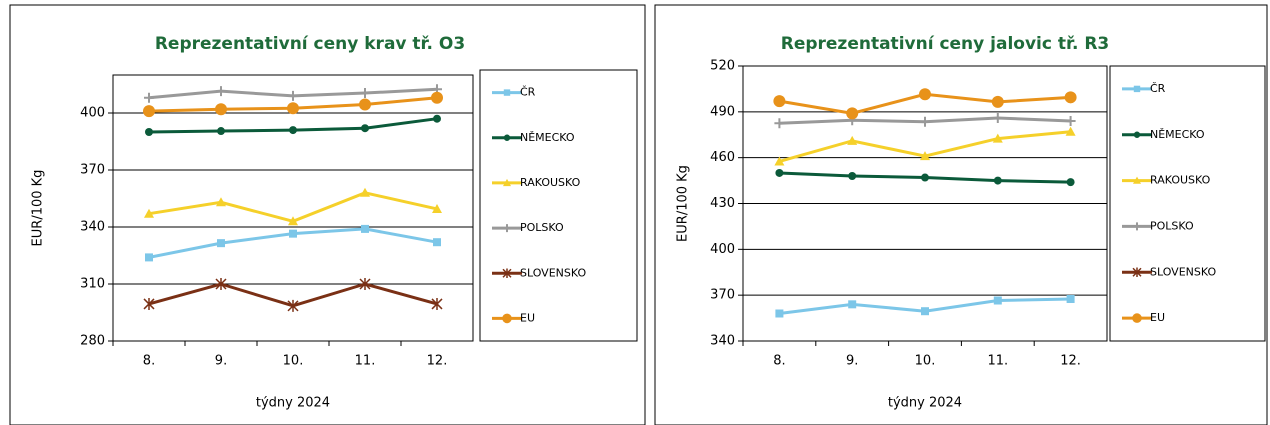 The image size is (1270, 425). What do you see at coordinates (683, 203) in the screenshot?
I see `y-axis-label: EUR/100 Kg` at bounding box center [683, 203].